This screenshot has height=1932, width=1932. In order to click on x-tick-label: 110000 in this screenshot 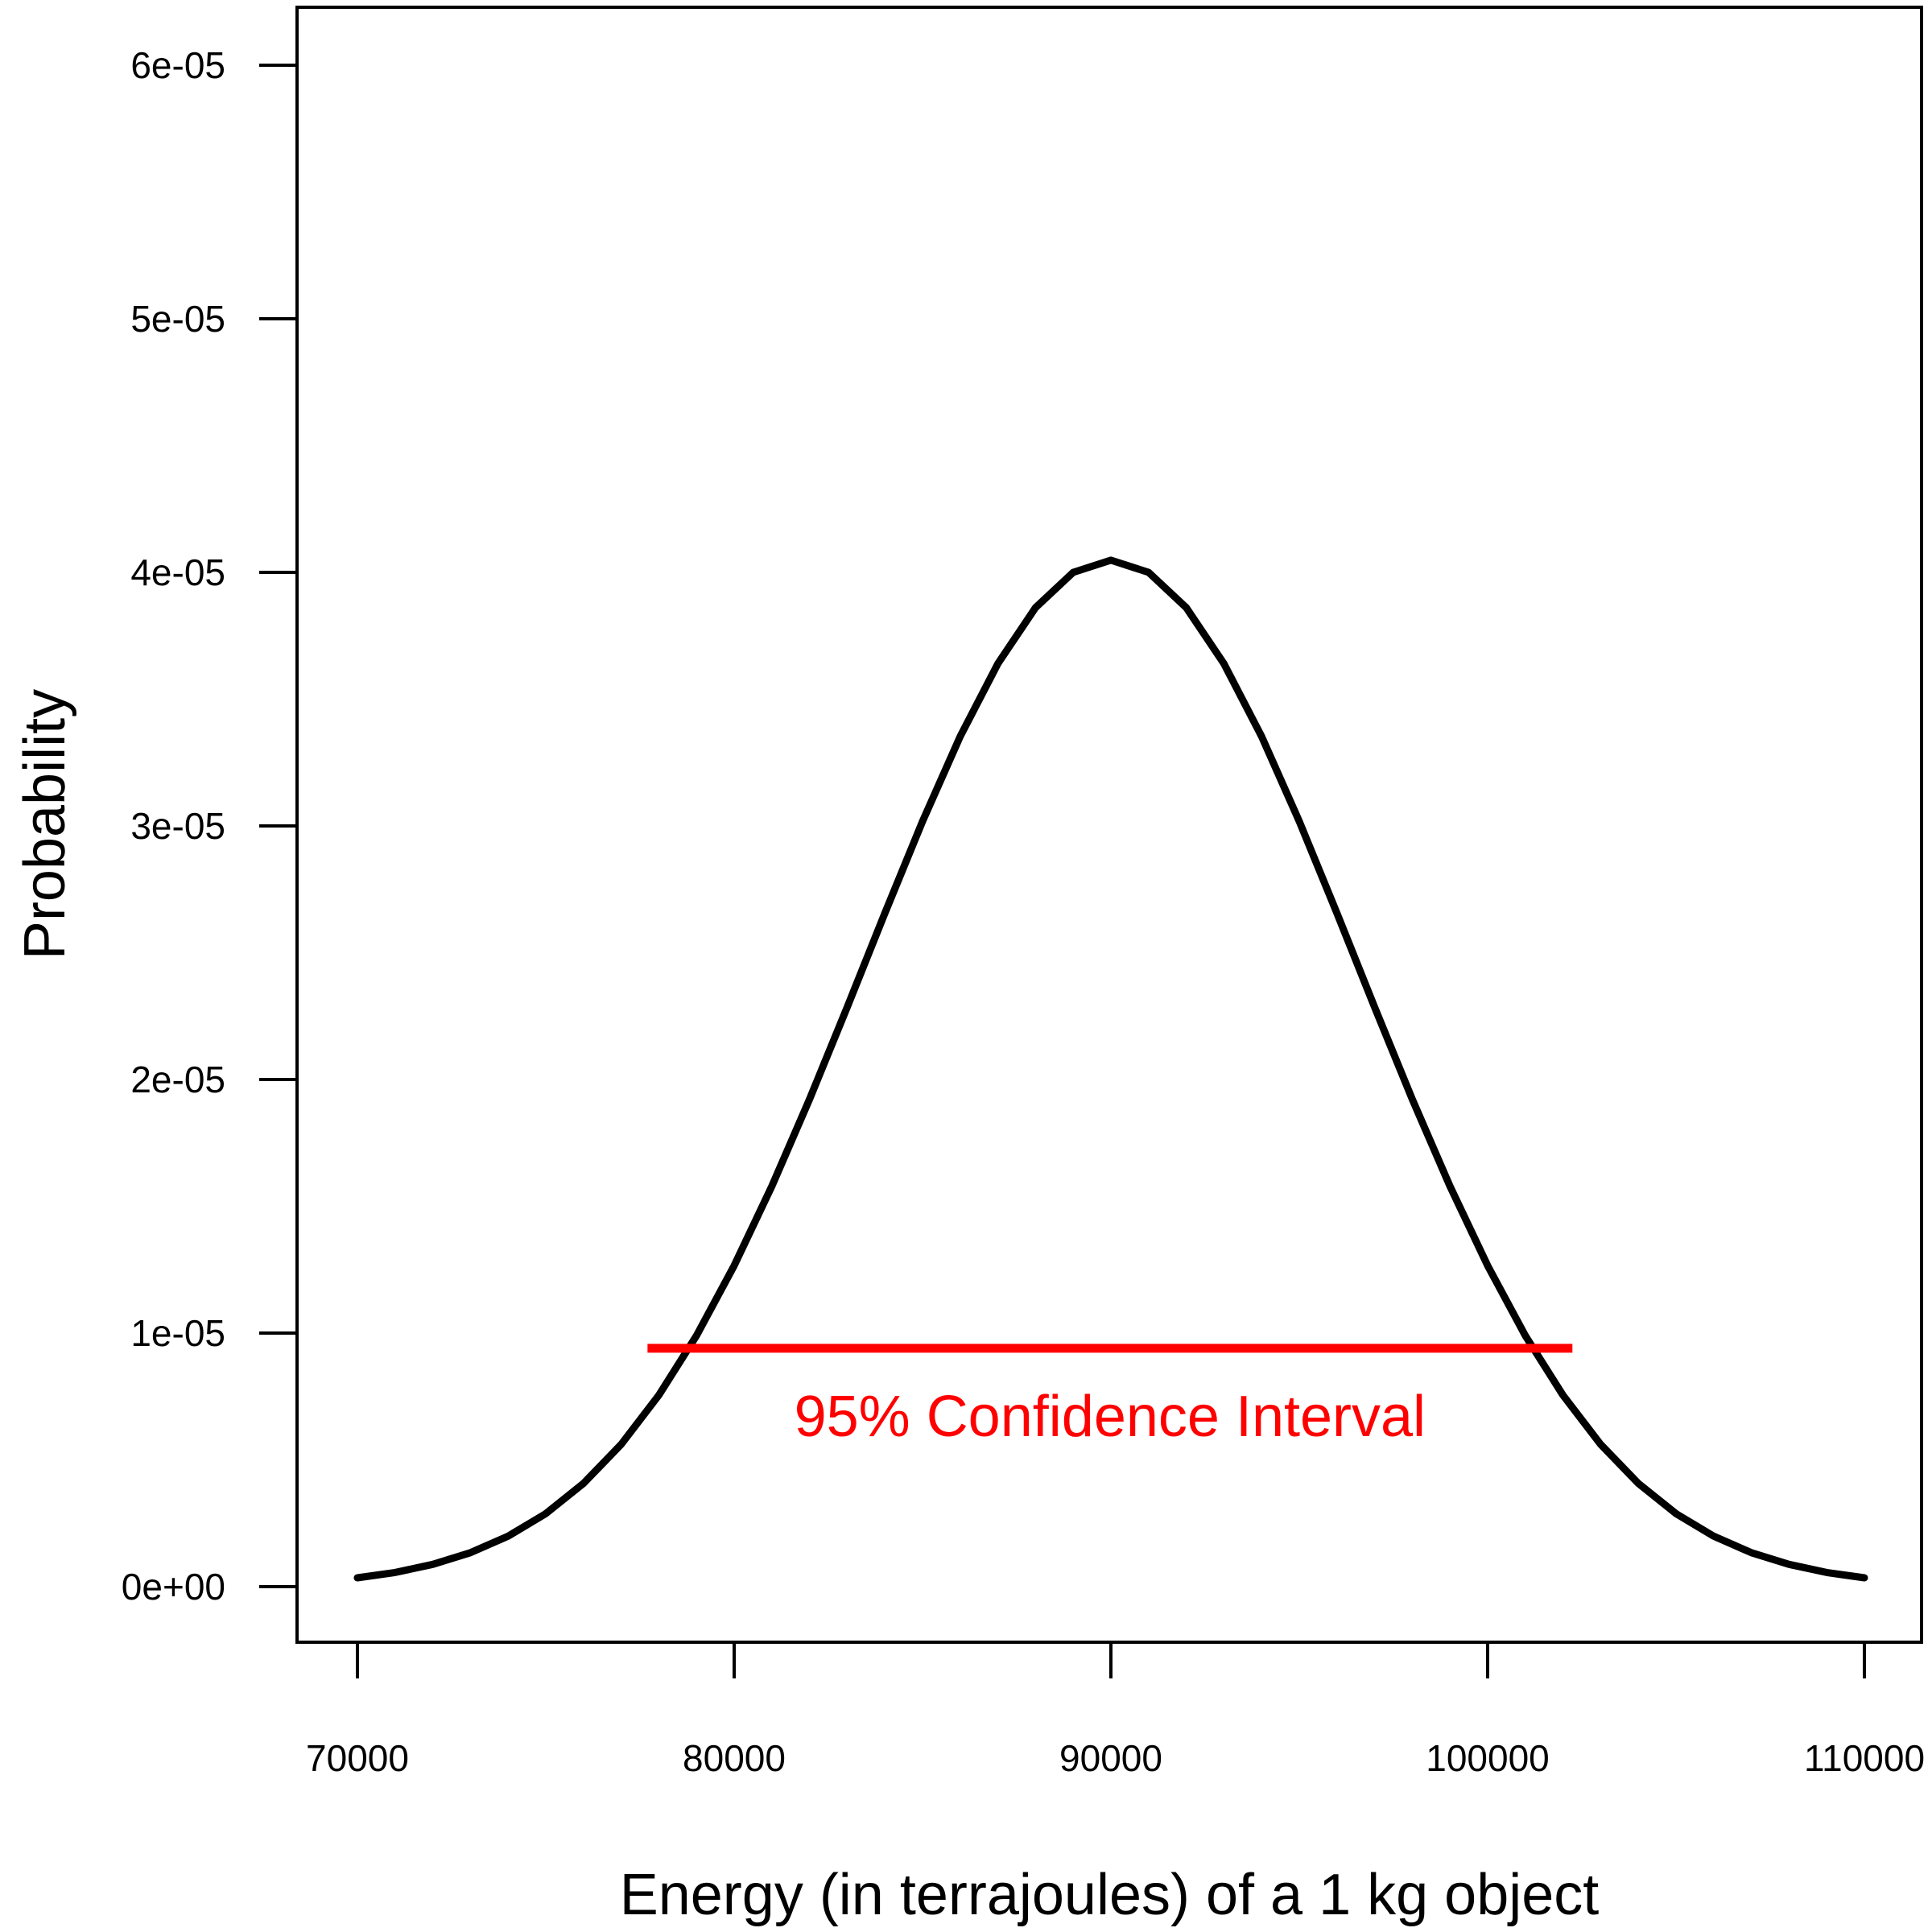, I will do `click(1864, 1758)`.